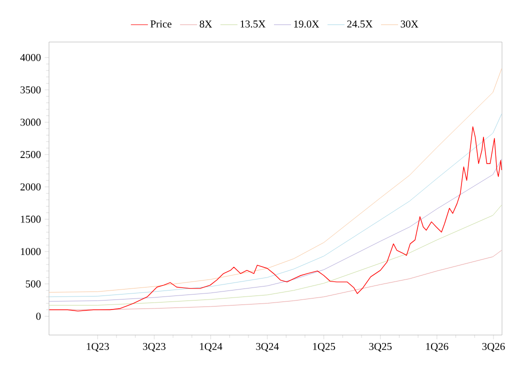 This screenshot has width=509, height=370. I want to click on y-tick-label: 1000, so click(30, 252).